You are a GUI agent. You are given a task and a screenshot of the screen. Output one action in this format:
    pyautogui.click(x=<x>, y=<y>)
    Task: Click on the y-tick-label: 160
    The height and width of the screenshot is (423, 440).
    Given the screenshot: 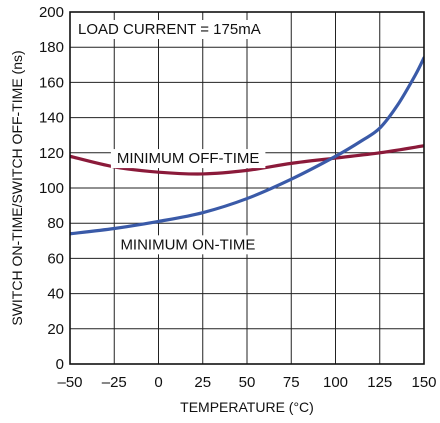 What is the action you would take?
    pyautogui.click(x=51, y=82)
    